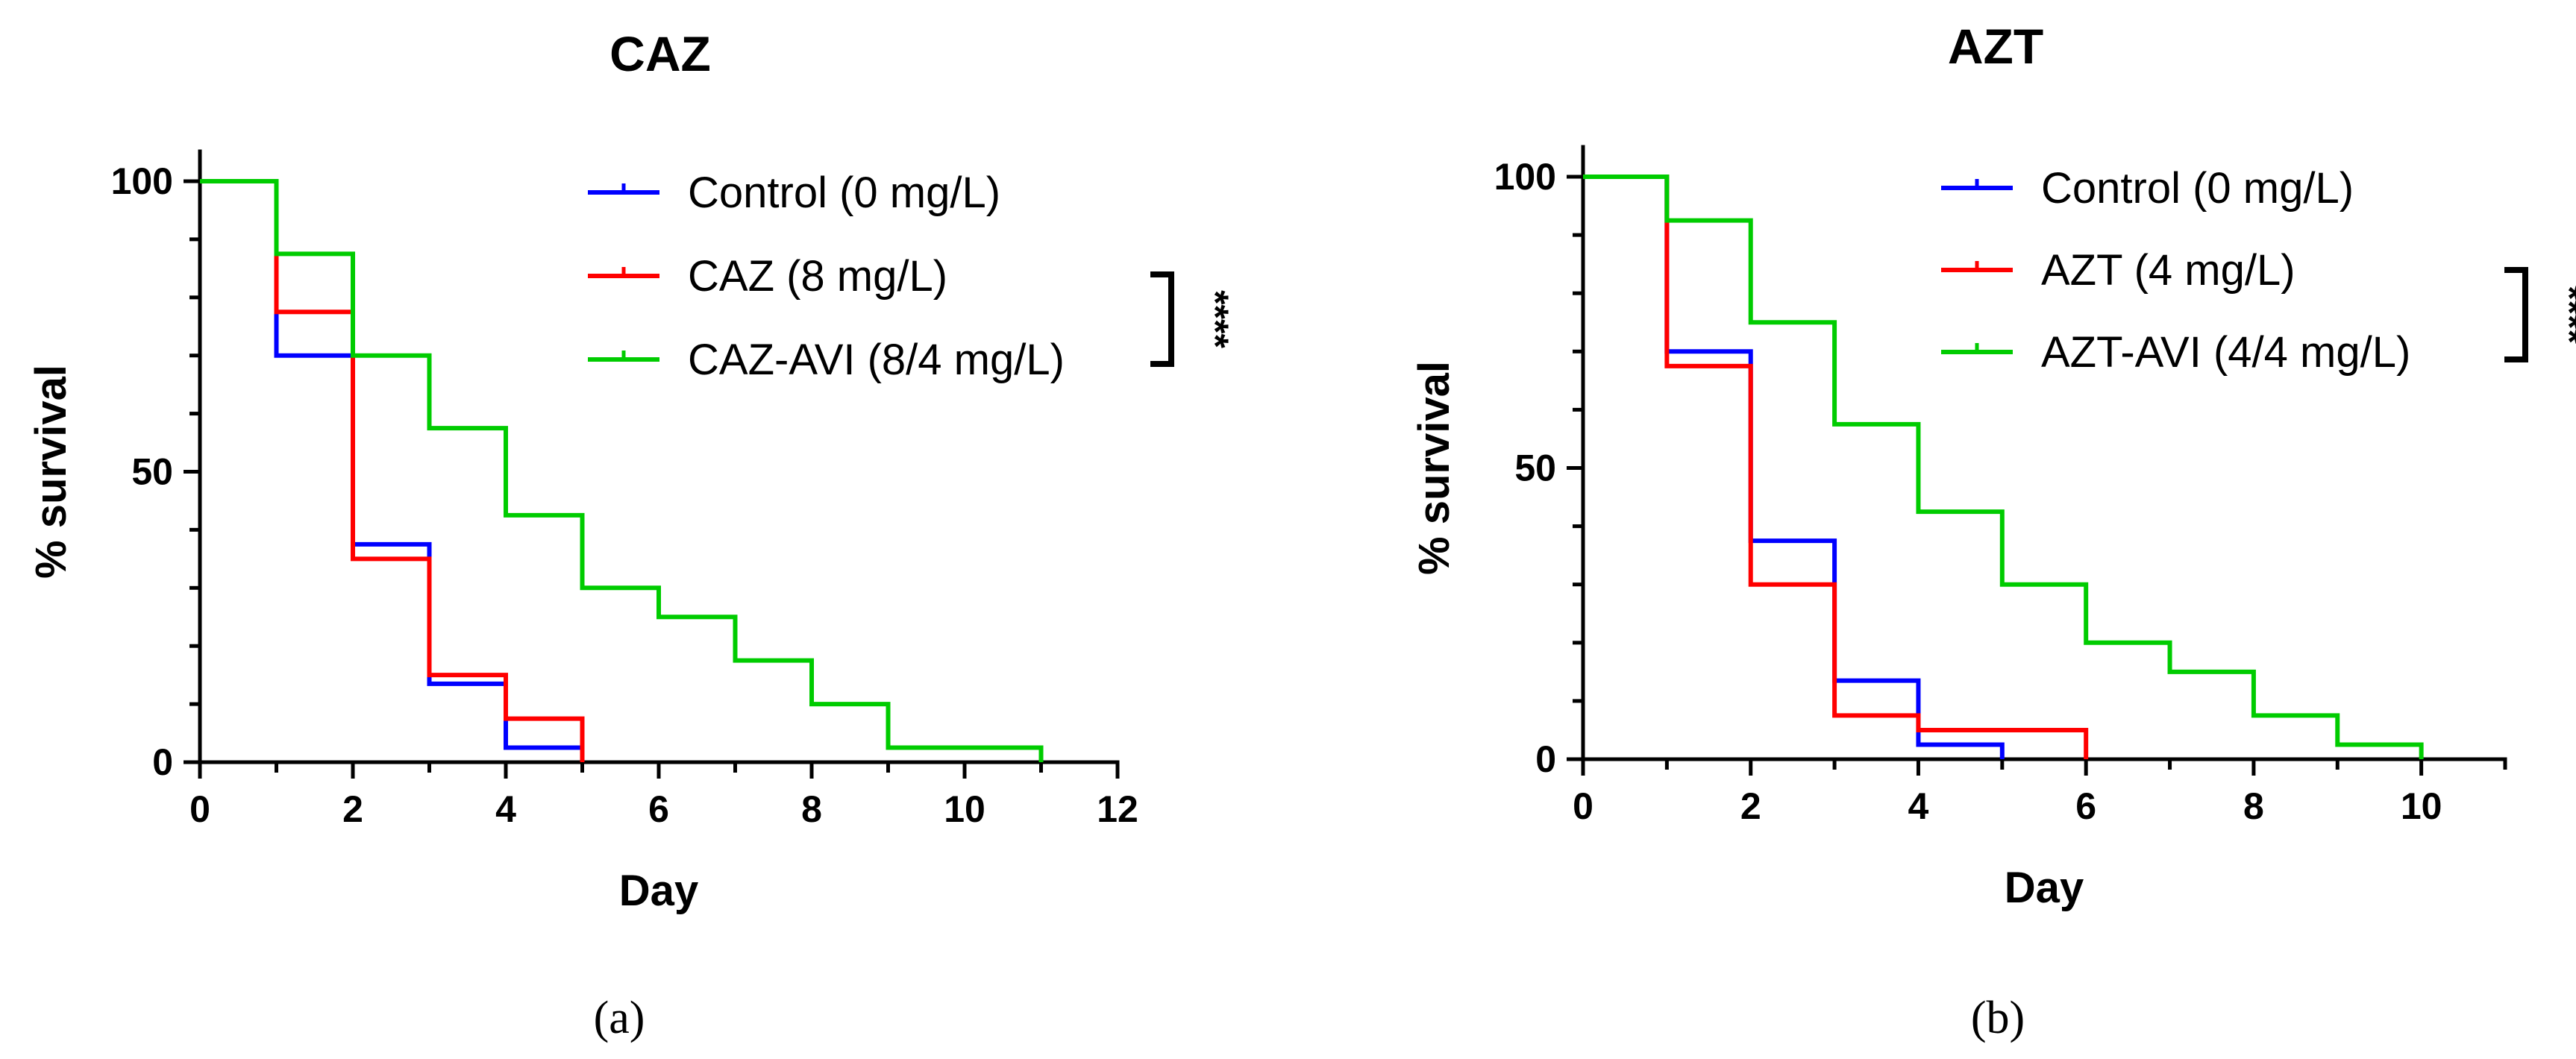 This screenshot has width=2576, height=1059. Describe the element at coordinates (1998, 1018) in the screenshot. I see `panel-label: (b)` at that location.